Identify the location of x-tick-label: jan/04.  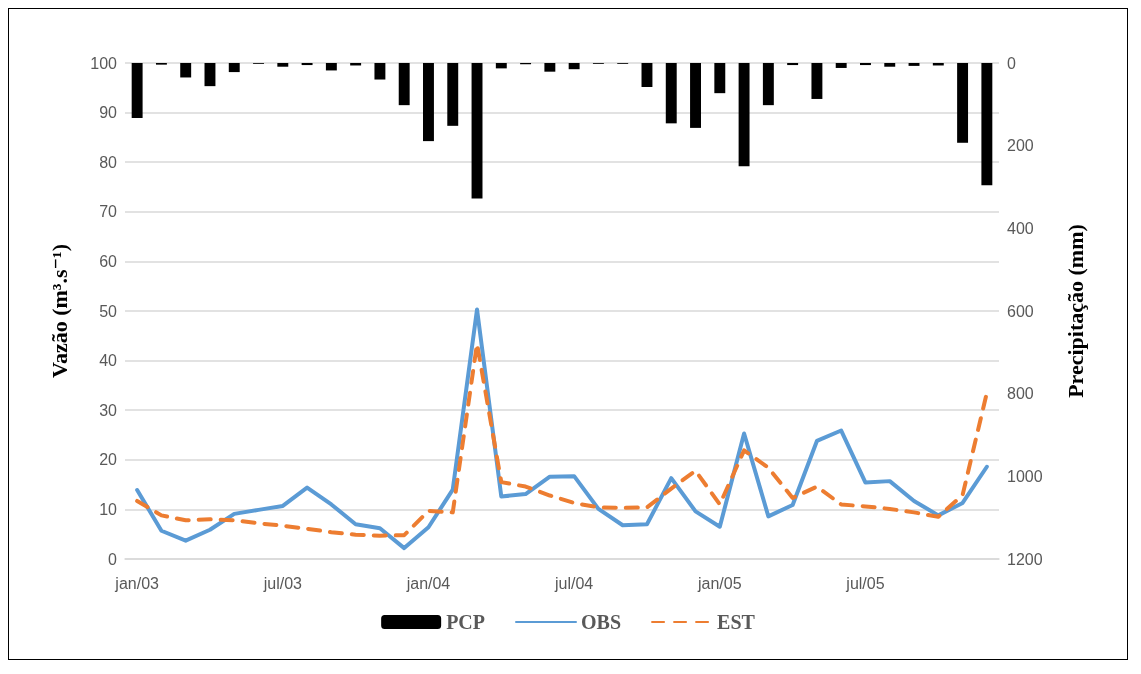
(428, 583).